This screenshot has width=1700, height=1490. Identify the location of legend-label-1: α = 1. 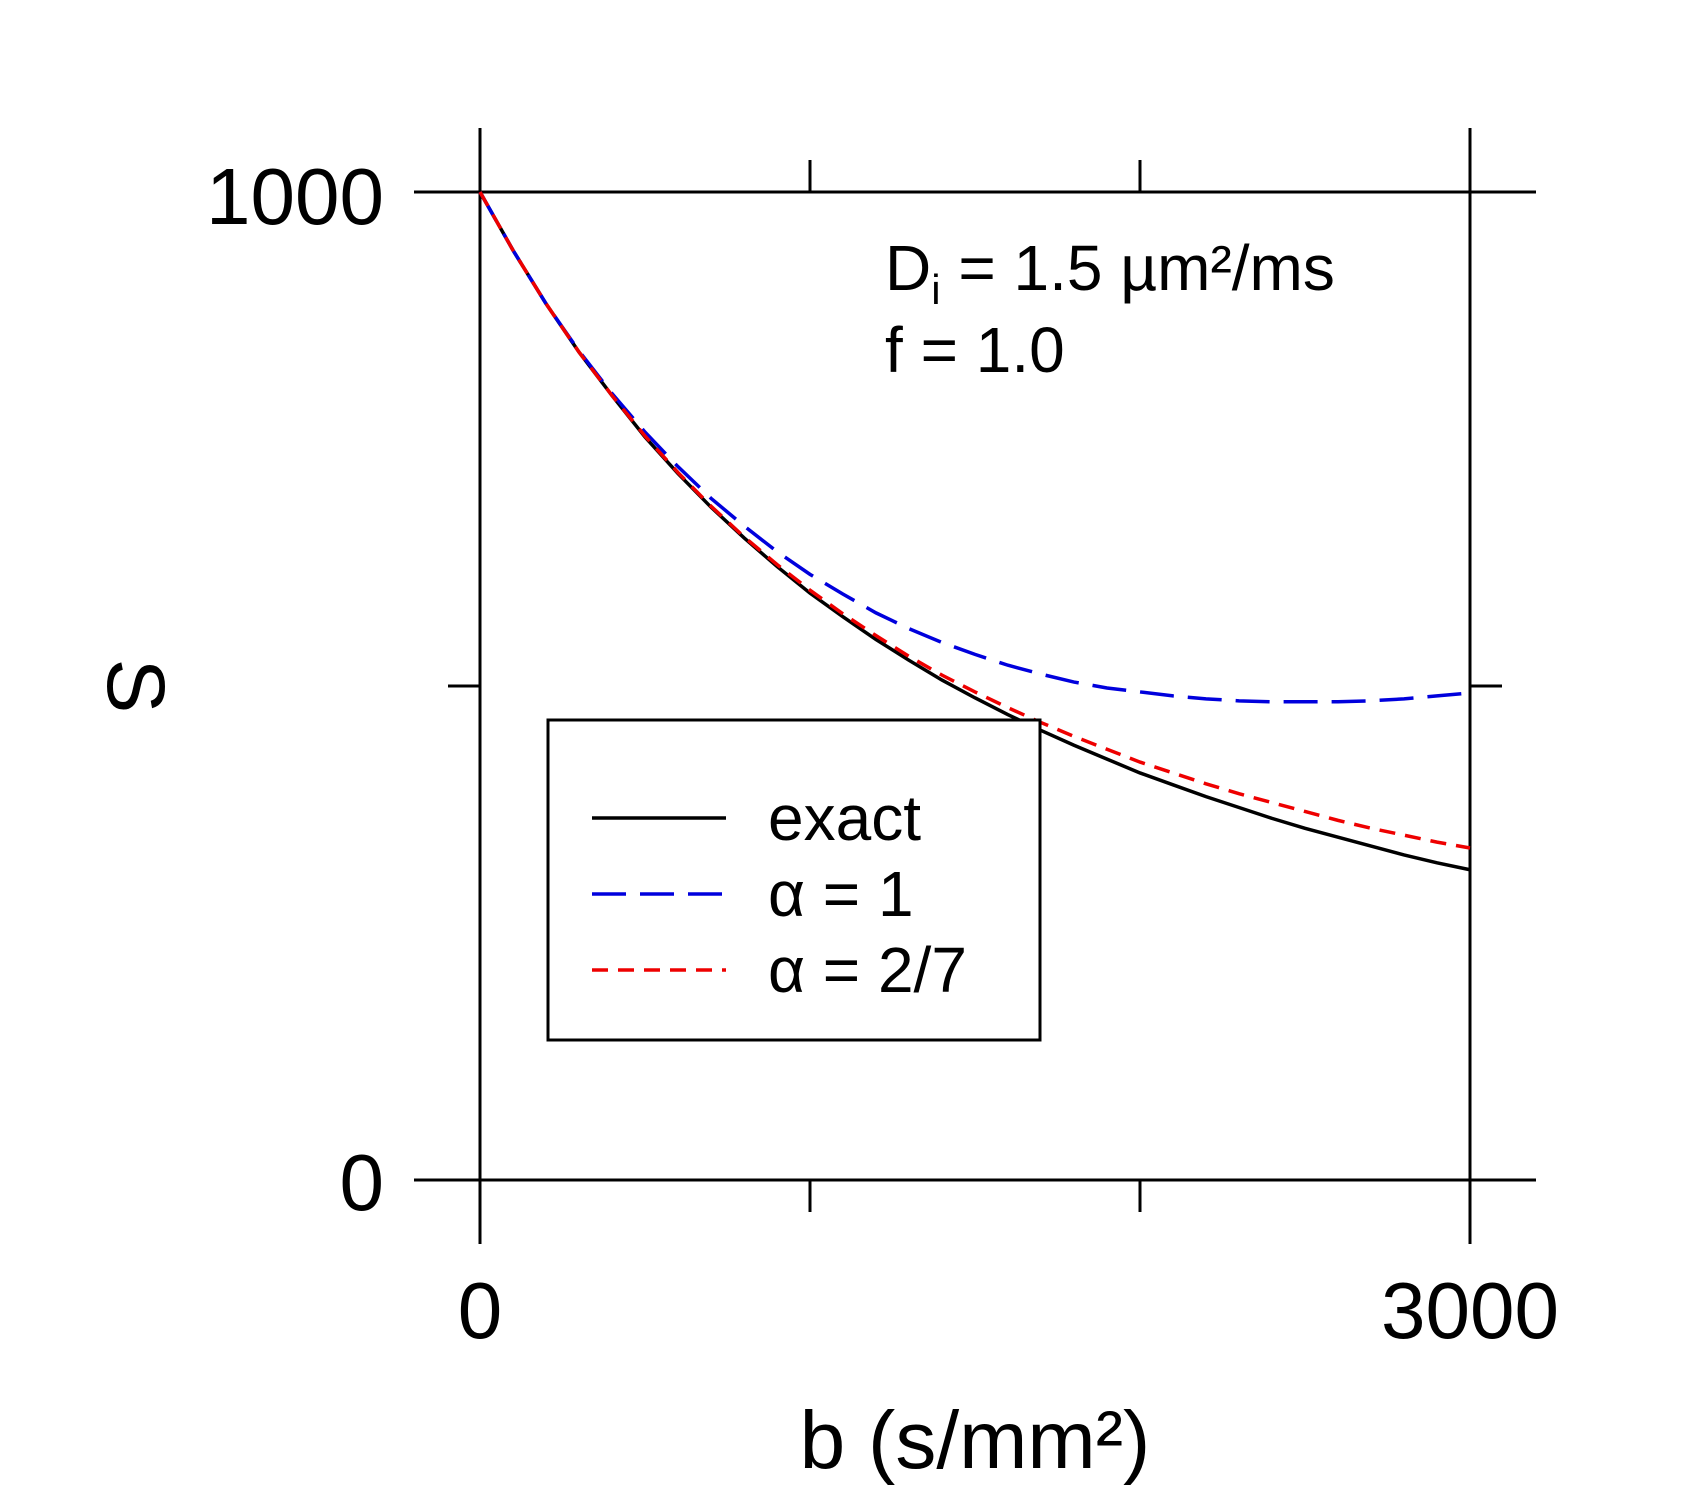
(841, 894).